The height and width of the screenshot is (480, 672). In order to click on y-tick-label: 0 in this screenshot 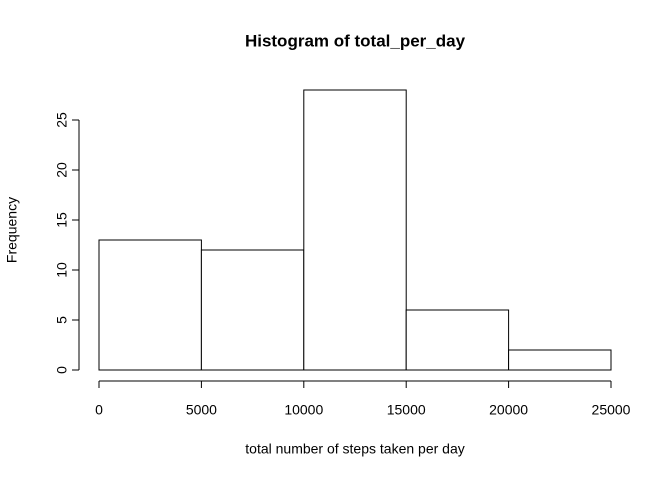, I will do `click(62, 370)`.